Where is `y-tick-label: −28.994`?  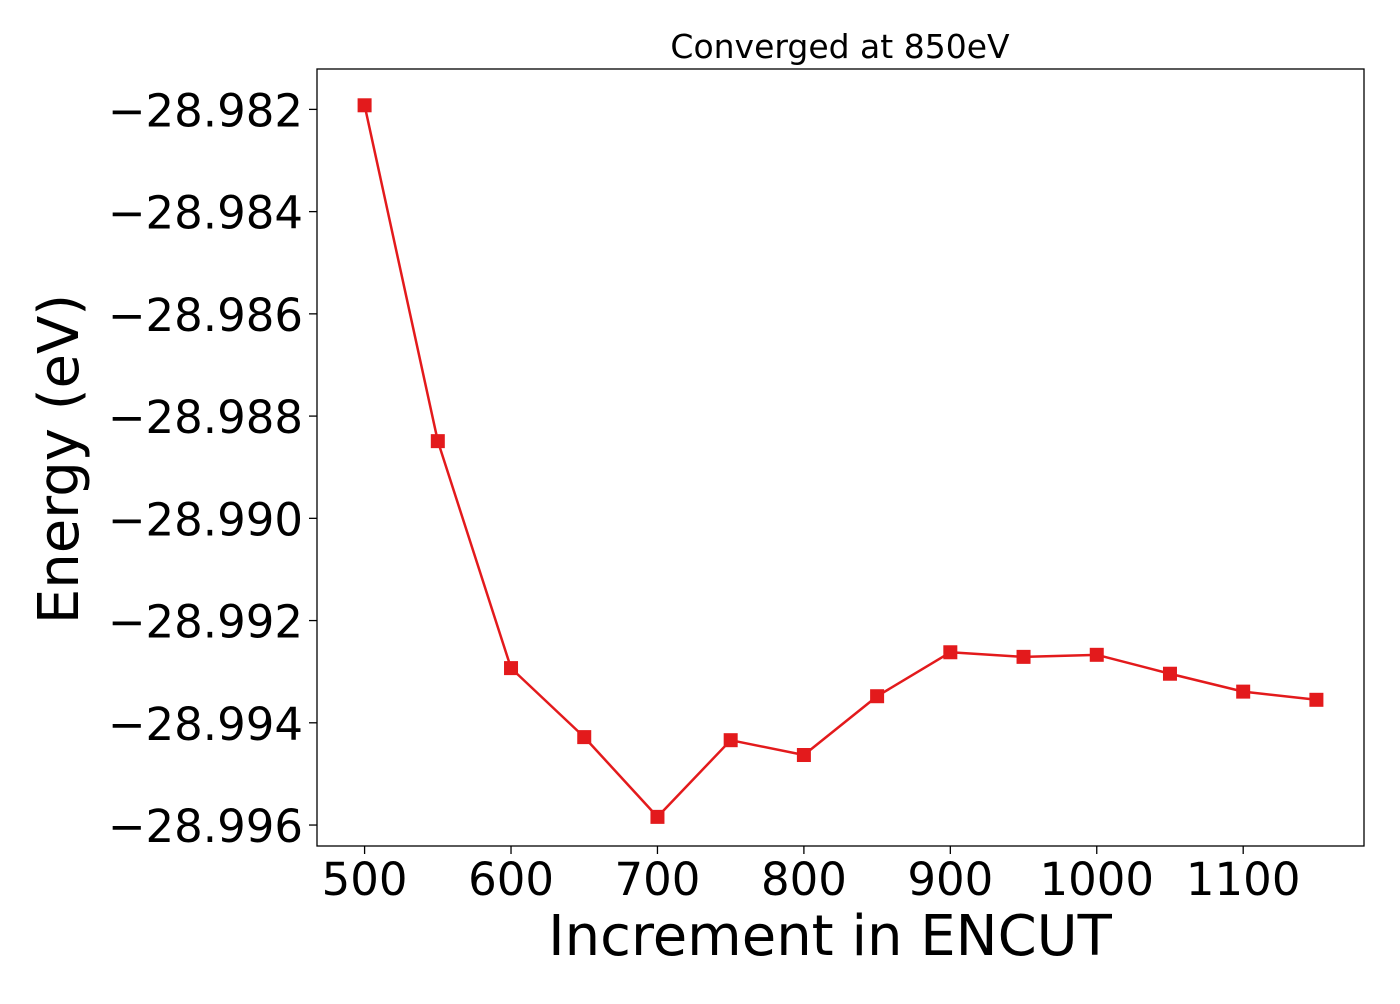 y-tick-label: −28.994 is located at coordinates (205, 724).